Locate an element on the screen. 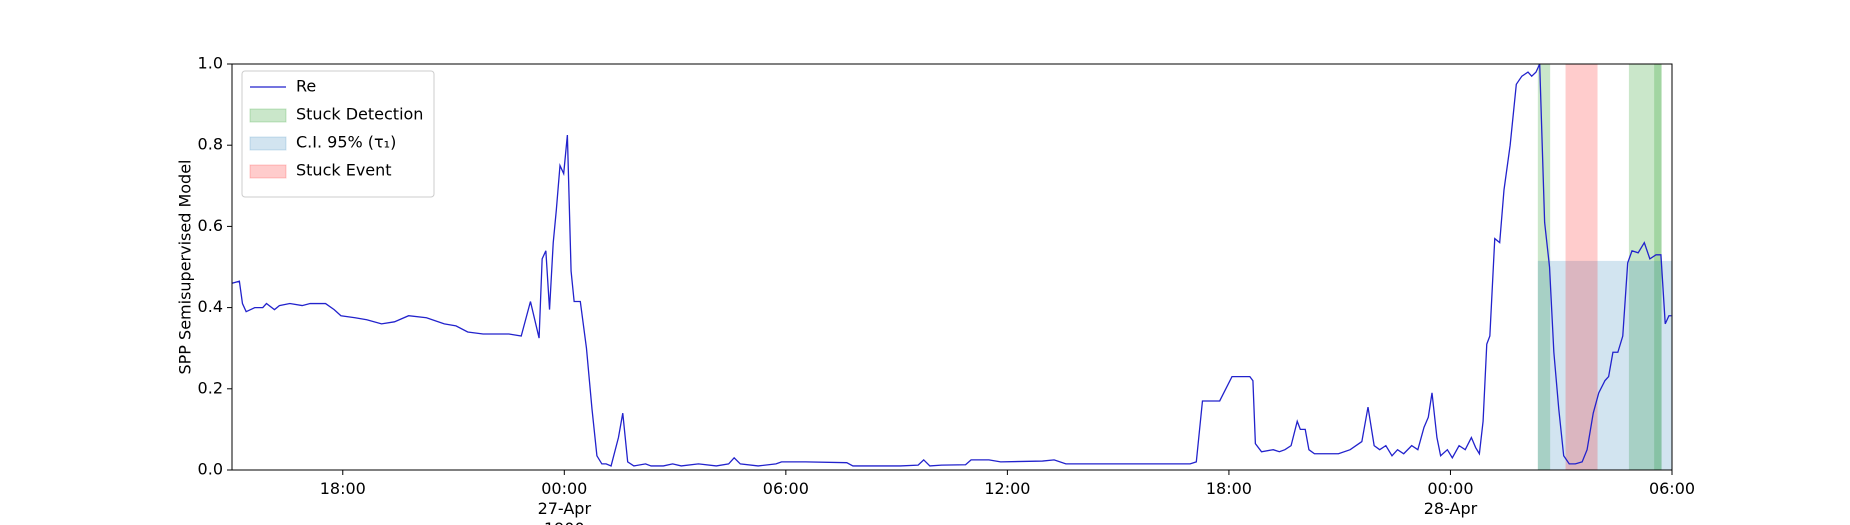 The image size is (1850, 525). legend-label: Stuck Event is located at coordinates (344, 170).